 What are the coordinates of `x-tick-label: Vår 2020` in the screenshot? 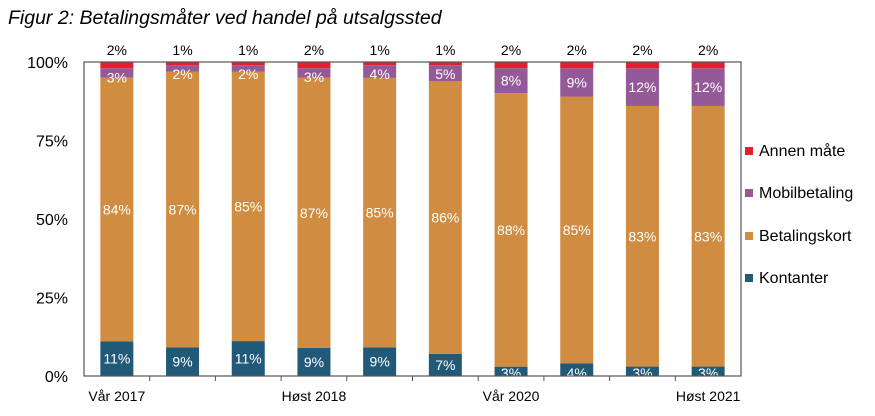 It's located at (511, 396).